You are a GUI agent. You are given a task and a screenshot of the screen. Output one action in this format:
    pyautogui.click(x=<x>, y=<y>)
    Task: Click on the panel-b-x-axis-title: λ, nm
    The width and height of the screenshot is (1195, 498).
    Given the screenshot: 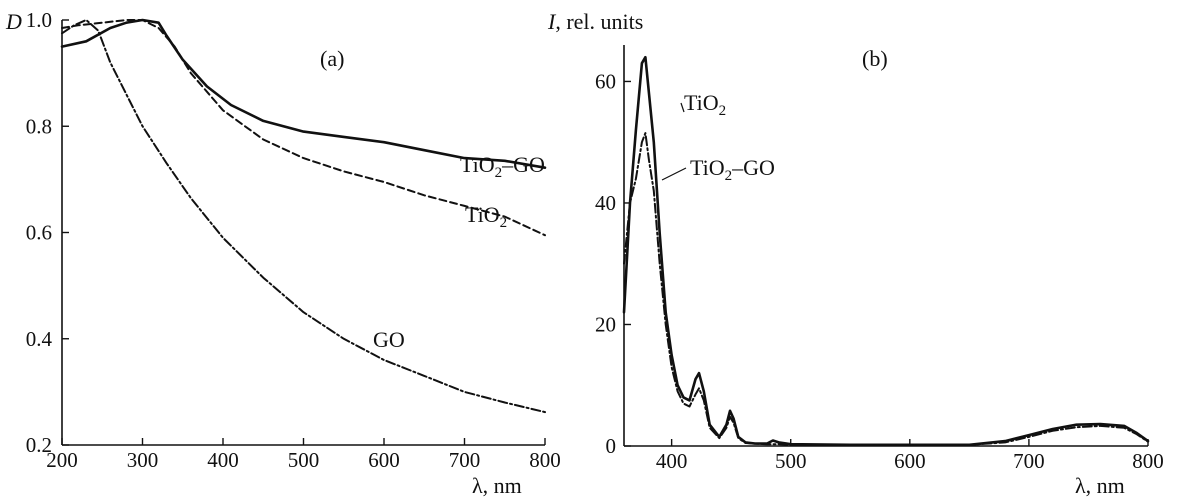 What is the action you would take?
    pyautogui.click(x=1100, y=485)
    